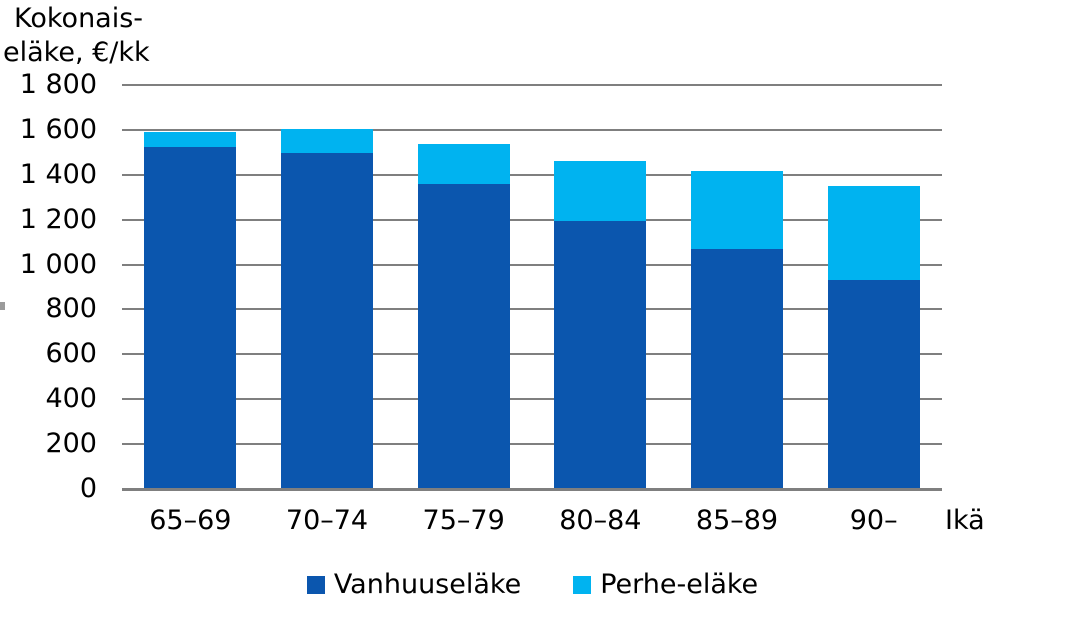  What do you see at coordinates (76, 36) in the screenshot?
I see `y-axis-title: Kokonais- eläke, €/kk` at bounding box center [76, 36].